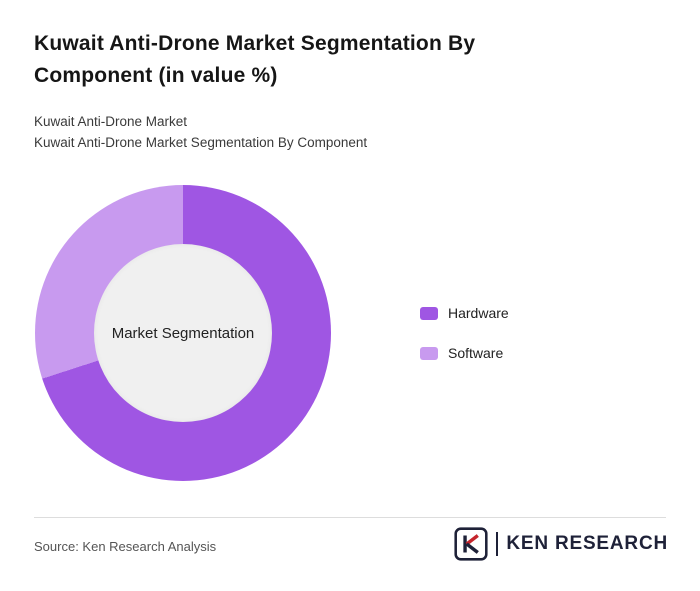  I want to click on footer-divider, so click(350, 517).